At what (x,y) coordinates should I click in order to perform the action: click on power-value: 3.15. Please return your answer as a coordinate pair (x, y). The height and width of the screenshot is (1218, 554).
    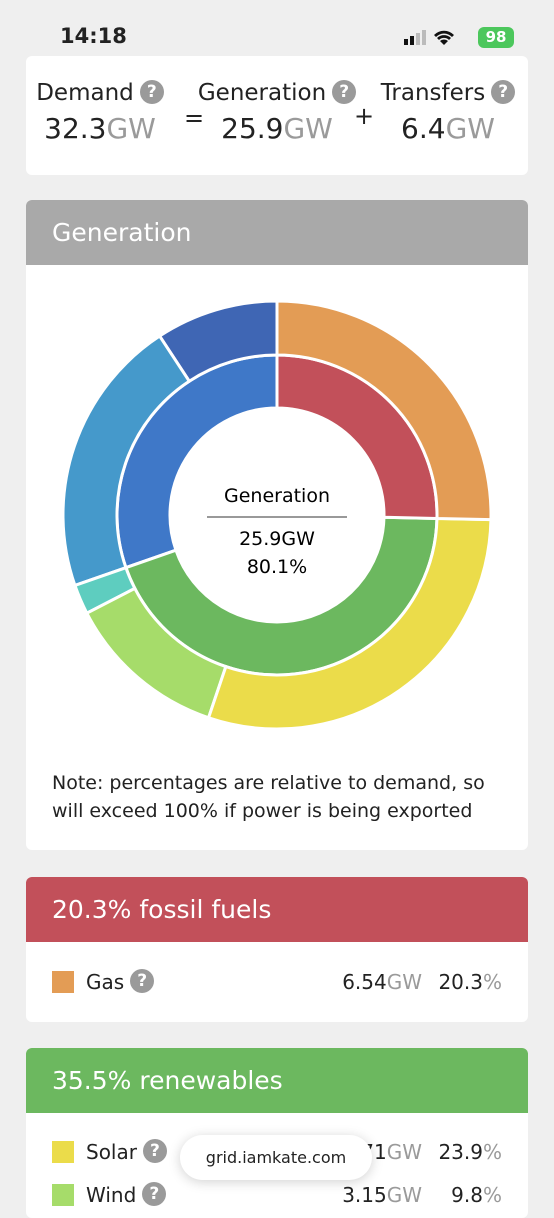
    Looking at the image, I should click on (364, 1195).